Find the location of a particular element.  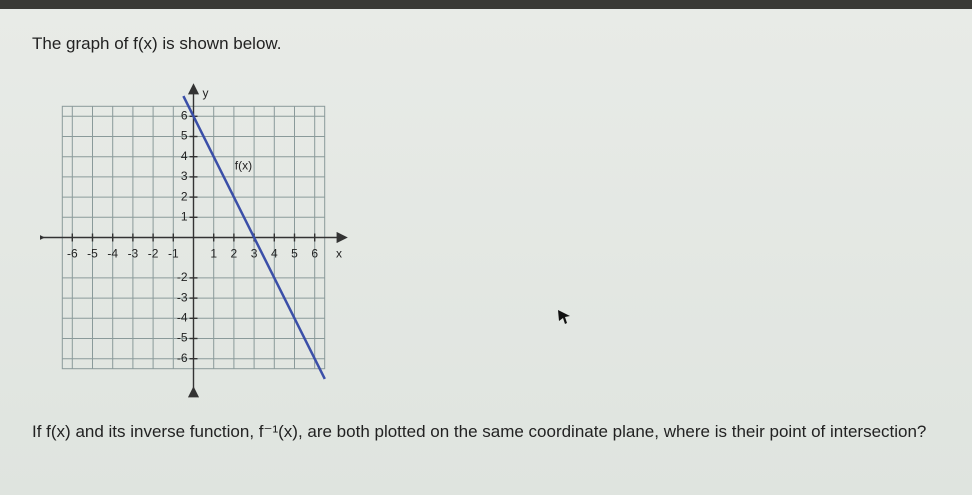

mouse-cursor is located at coordinates (564, 317).